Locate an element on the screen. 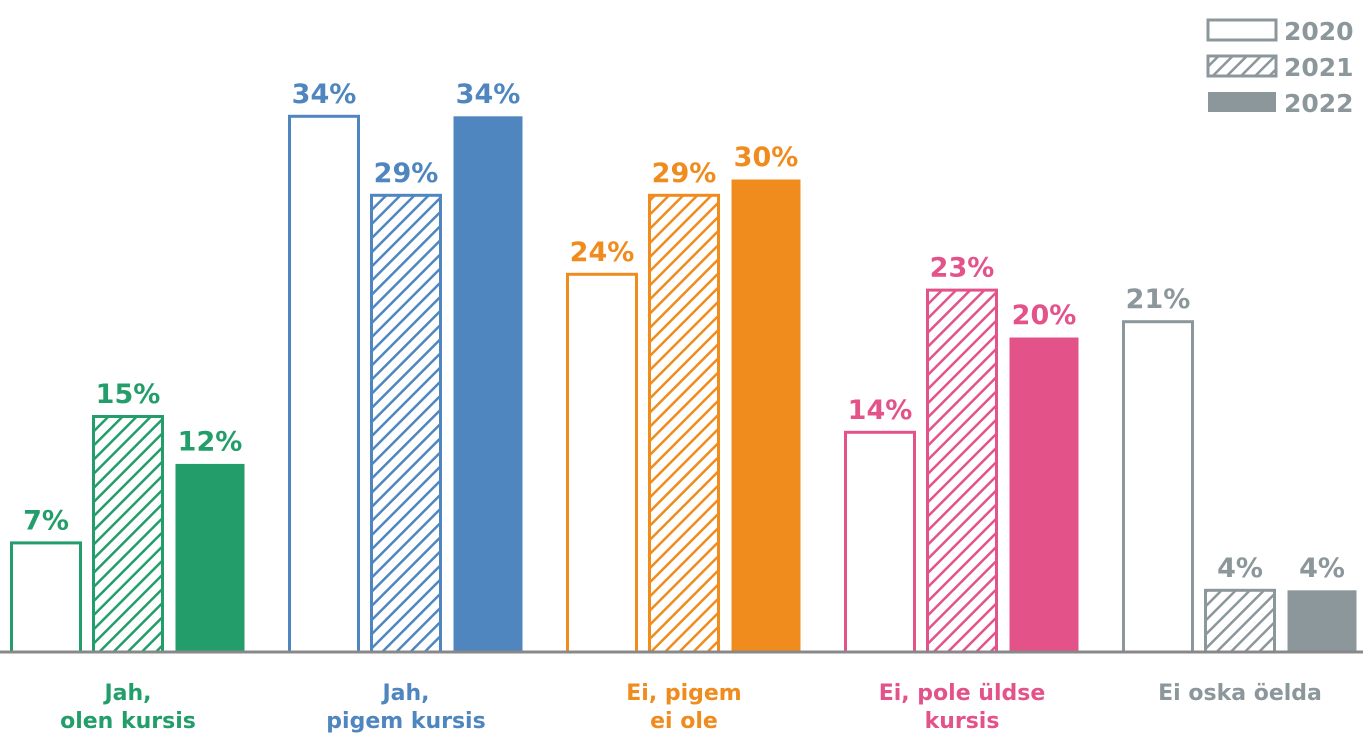 Image resolution: width=1363 pixels, height=736 pixels. category-label: Ei, pigem ei ole is located at coordinates (683, 707).